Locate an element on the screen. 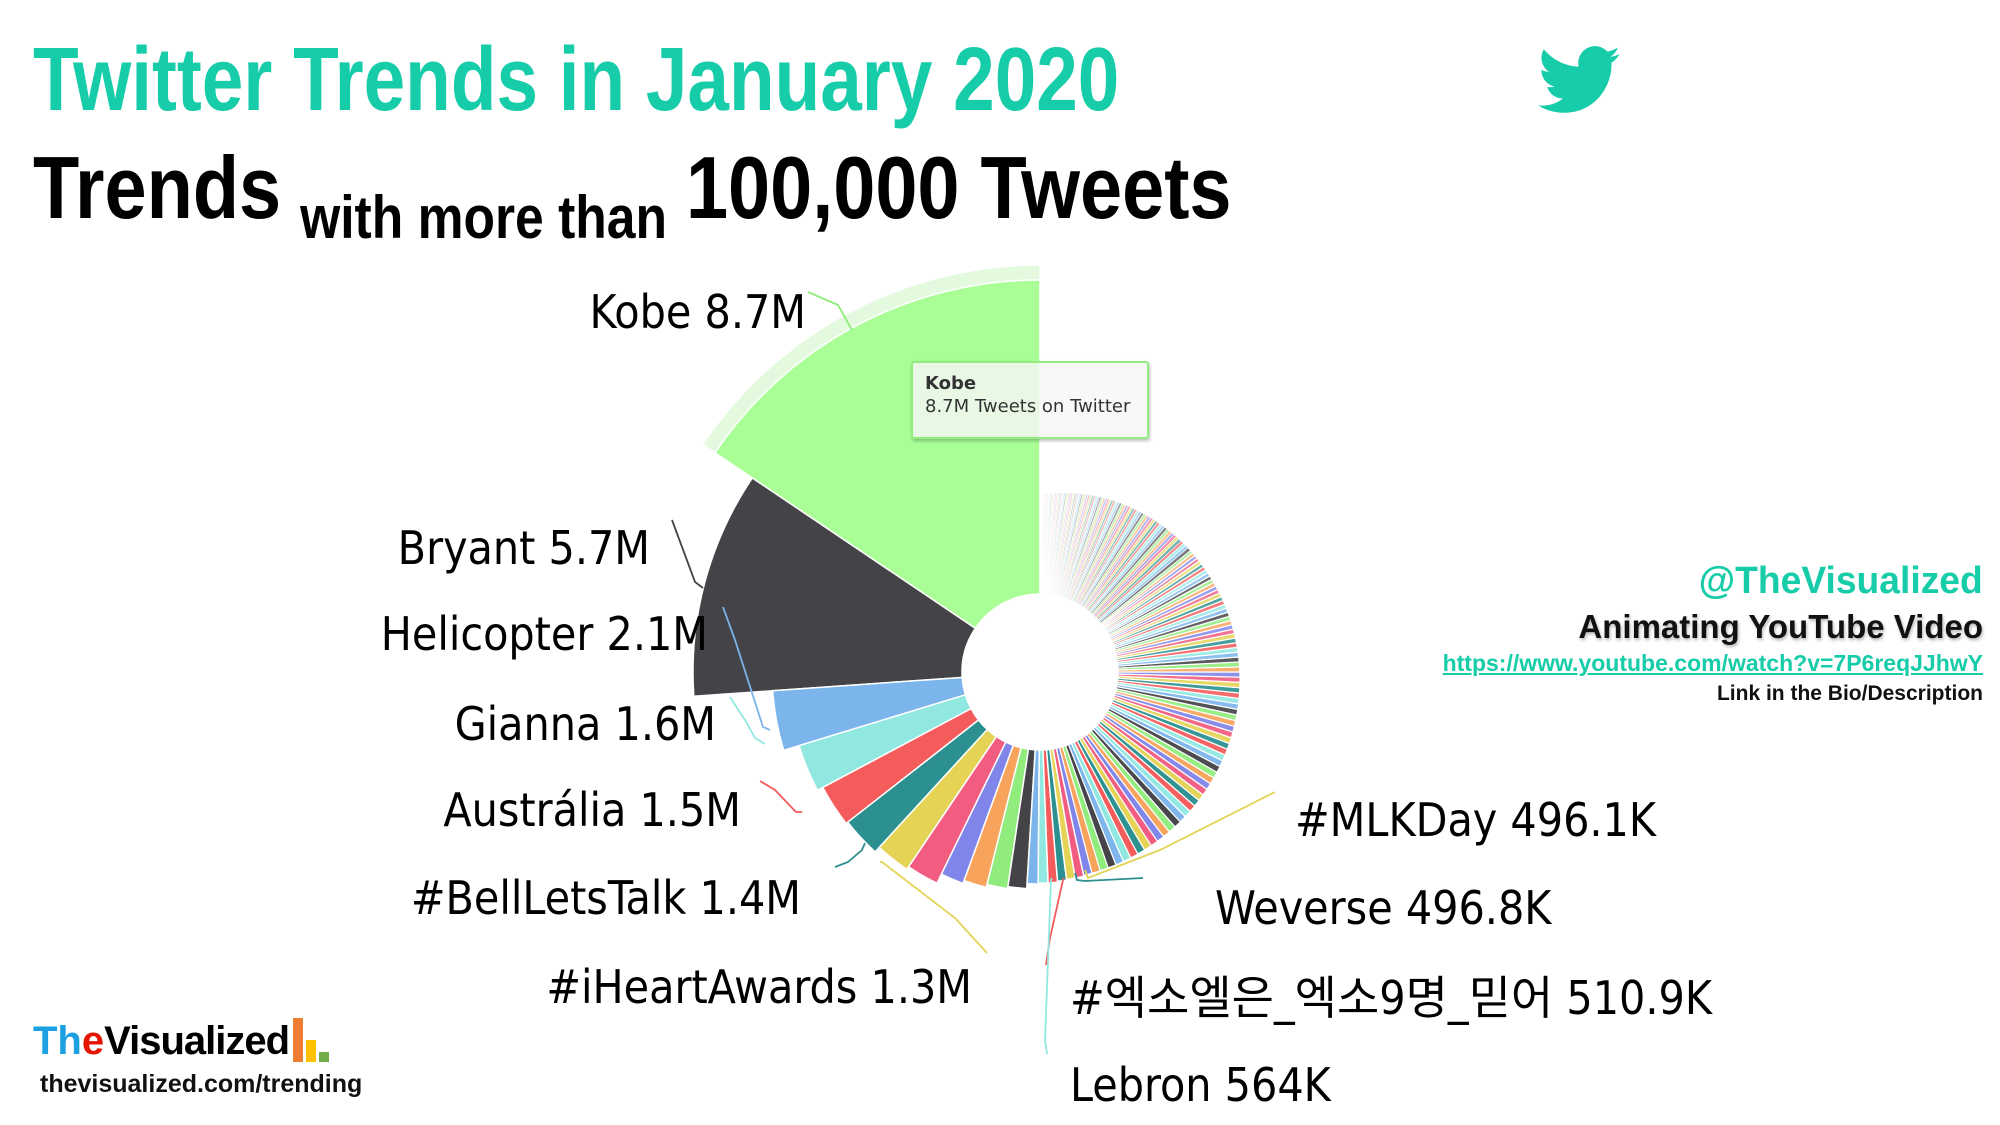 This screenshot has height=1125, width=2000. slice--mlkday is located at coordinates (1068, 813).